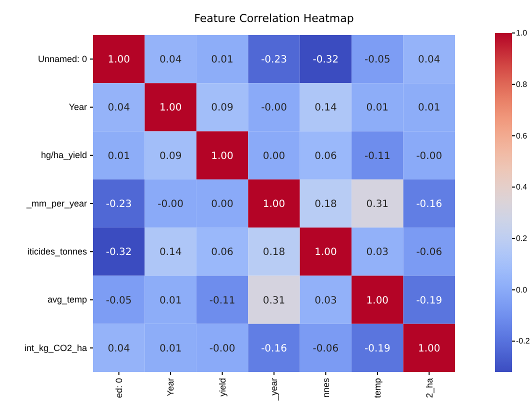  I want to click on x-tick-label: nnes, so click(325, 388).